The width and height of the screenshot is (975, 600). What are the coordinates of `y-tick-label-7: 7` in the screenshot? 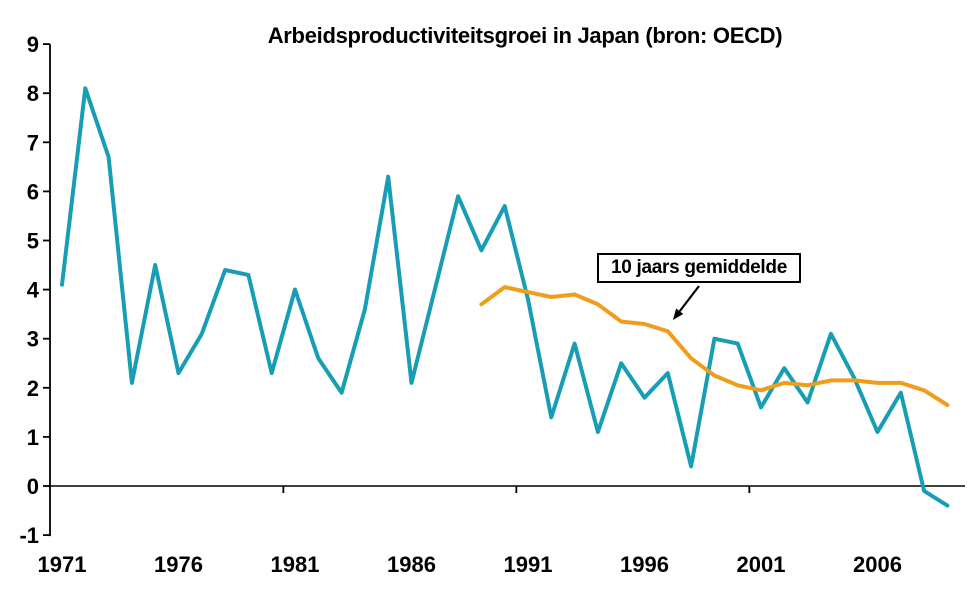 It's located at (33, 142).